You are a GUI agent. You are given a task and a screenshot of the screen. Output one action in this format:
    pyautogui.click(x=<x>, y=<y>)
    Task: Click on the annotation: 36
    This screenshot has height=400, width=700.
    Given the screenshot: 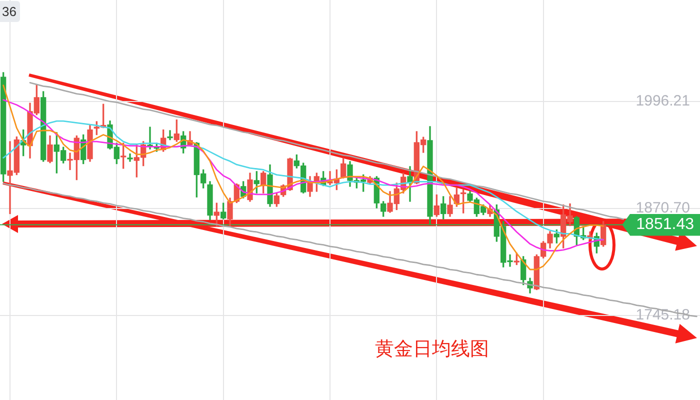 What is the action you would take?
    pyautogui.click(x=10, y=11)
    